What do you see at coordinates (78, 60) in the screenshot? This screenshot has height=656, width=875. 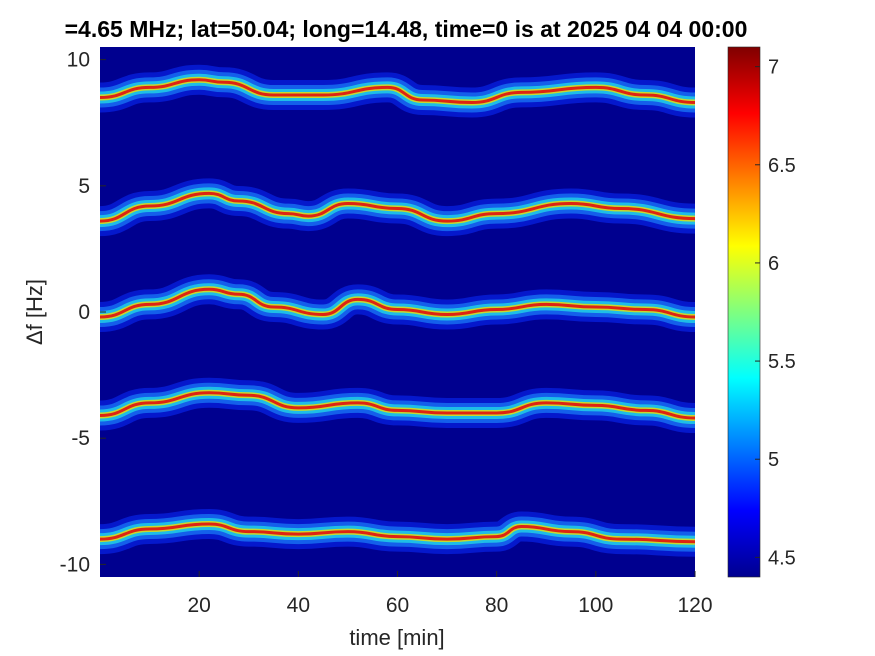 I see `y-tick-label: 10` at bounding box center [78, 60].